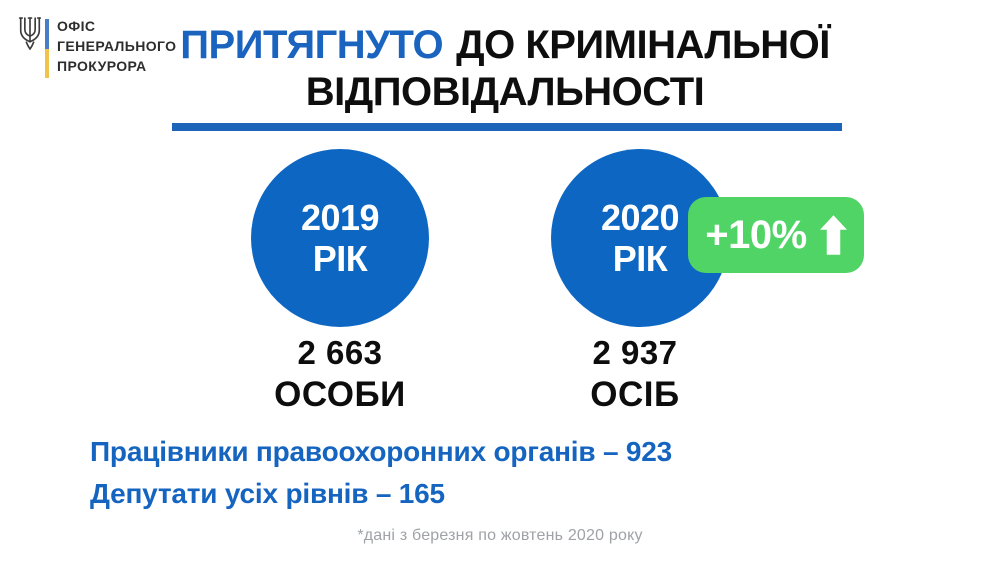 This screenshot has height=562, width=1000. Describe the element at coordinates (756, 234) in the screenshot. I see `growth-value: +10%` at that location.